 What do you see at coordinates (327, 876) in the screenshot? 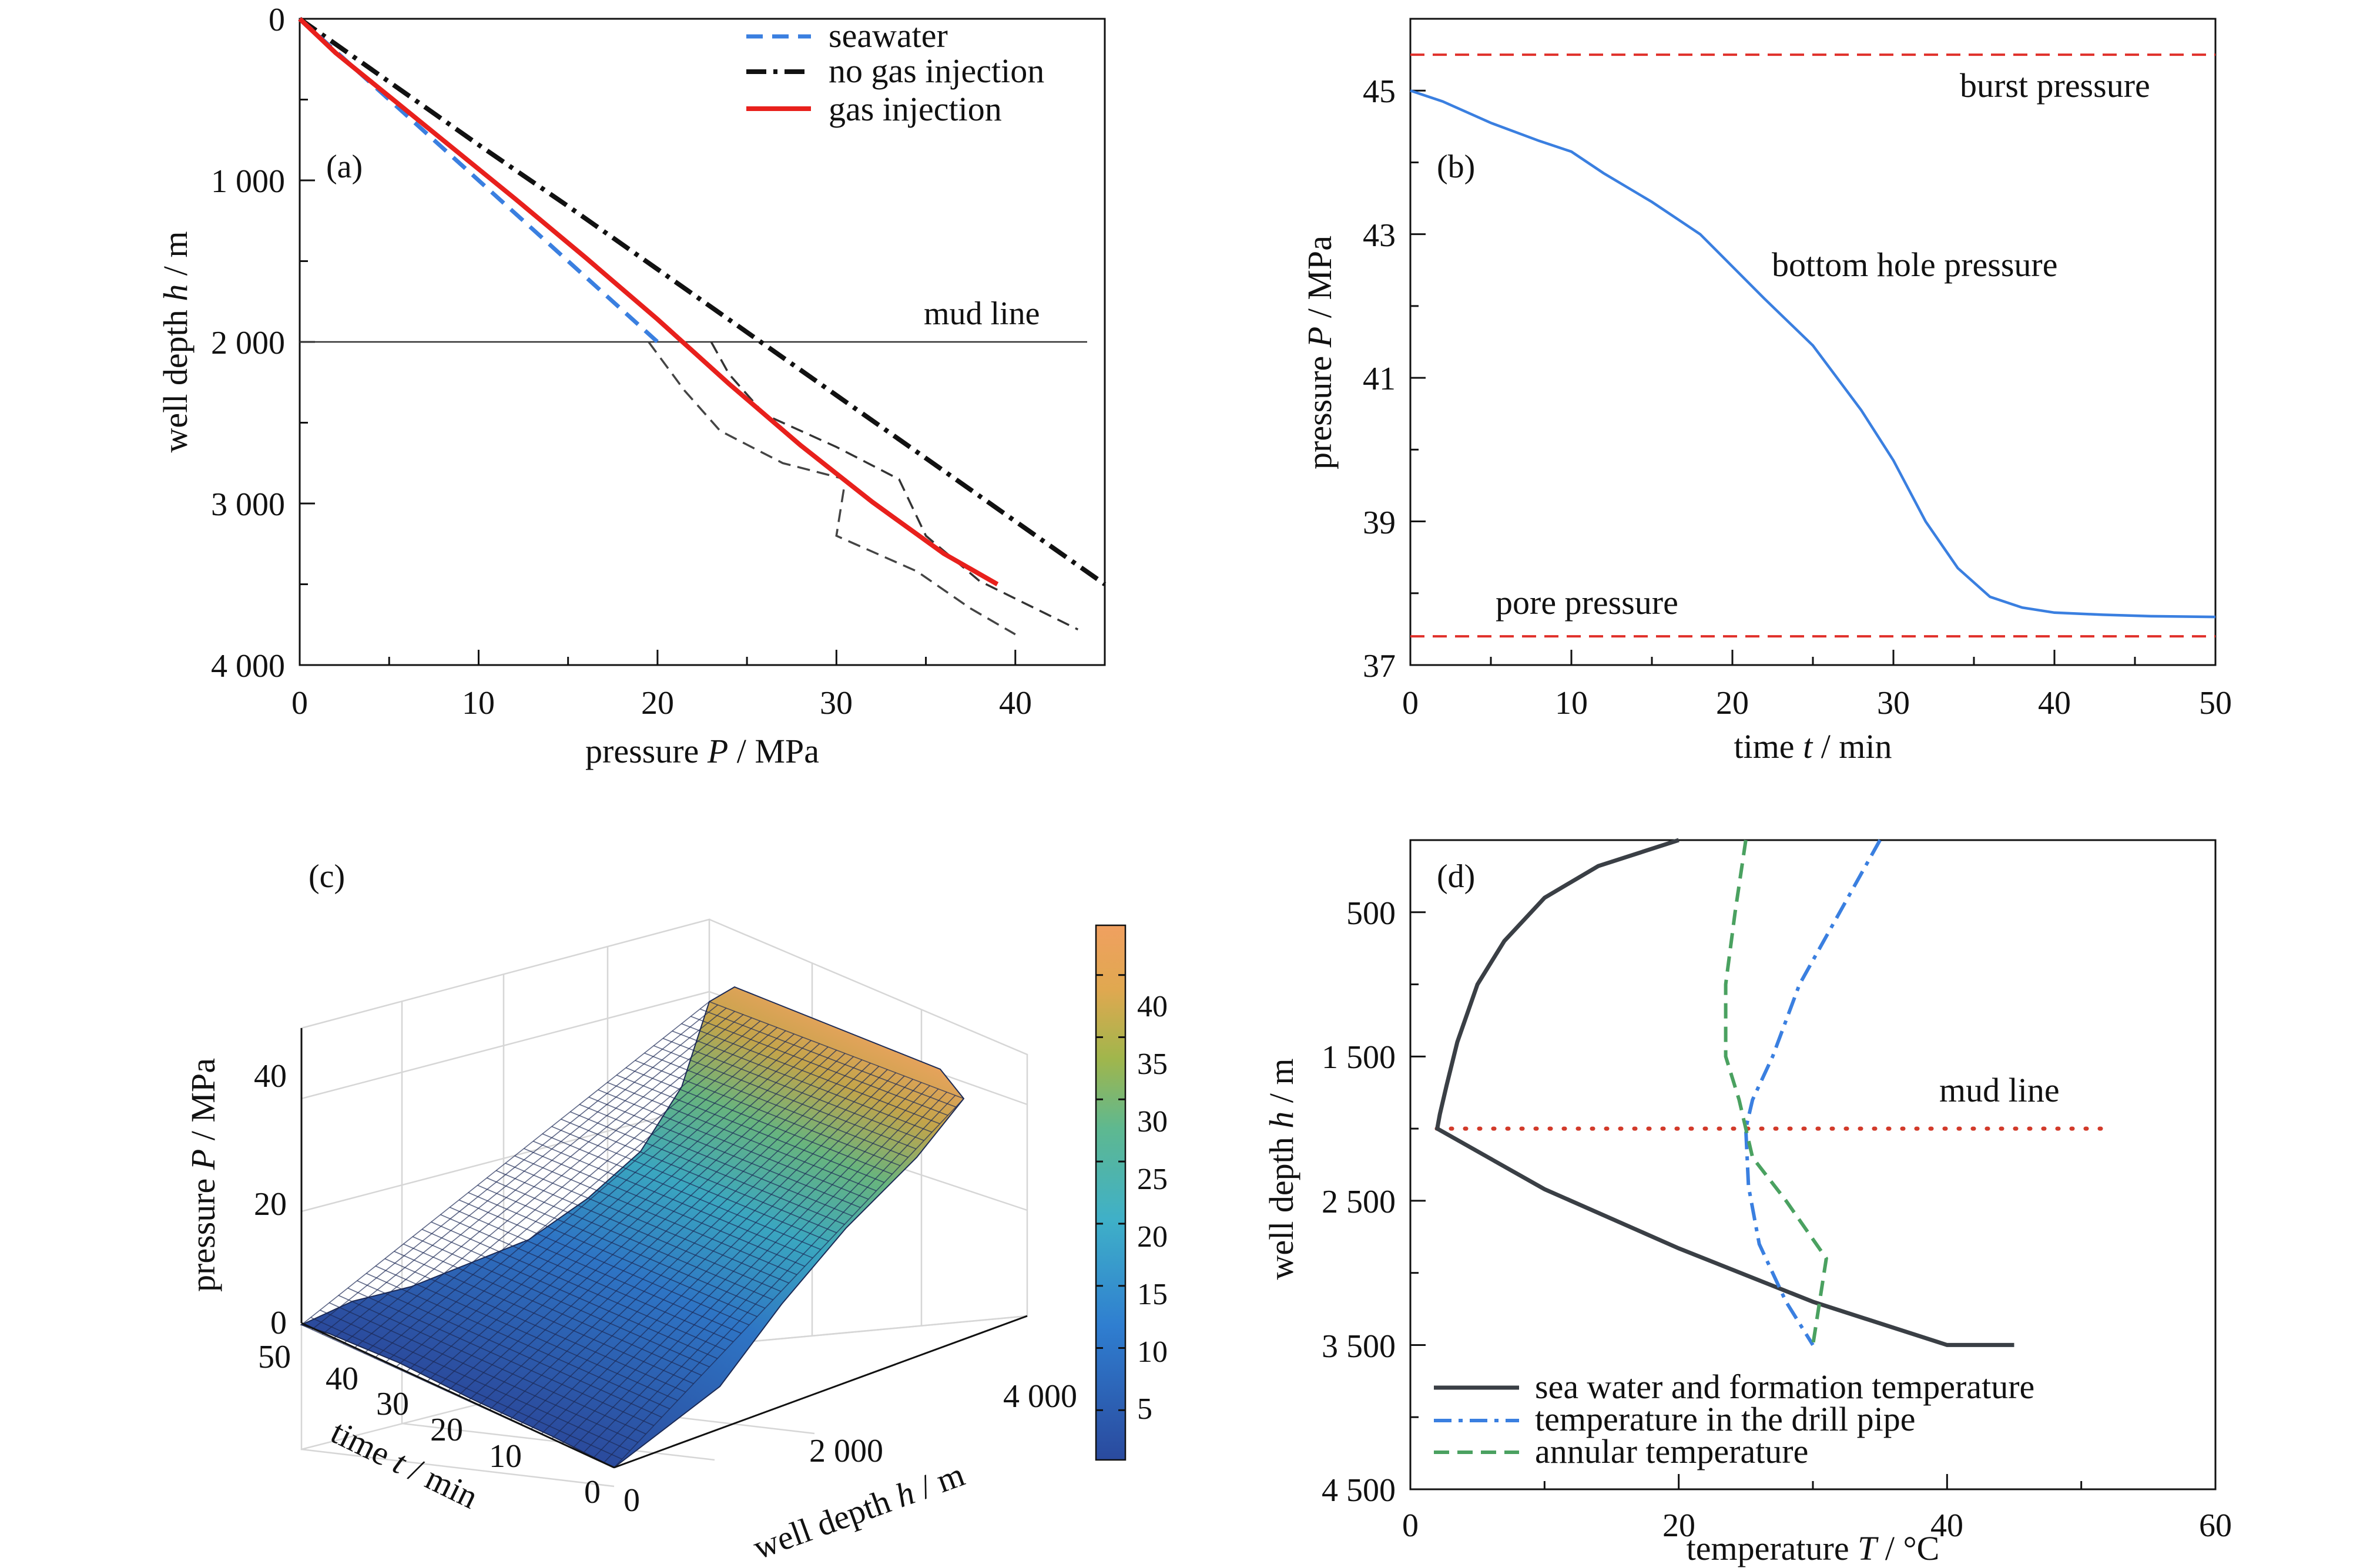
I see `panel-c-letter: (c)` at bounding box center [327, 876].